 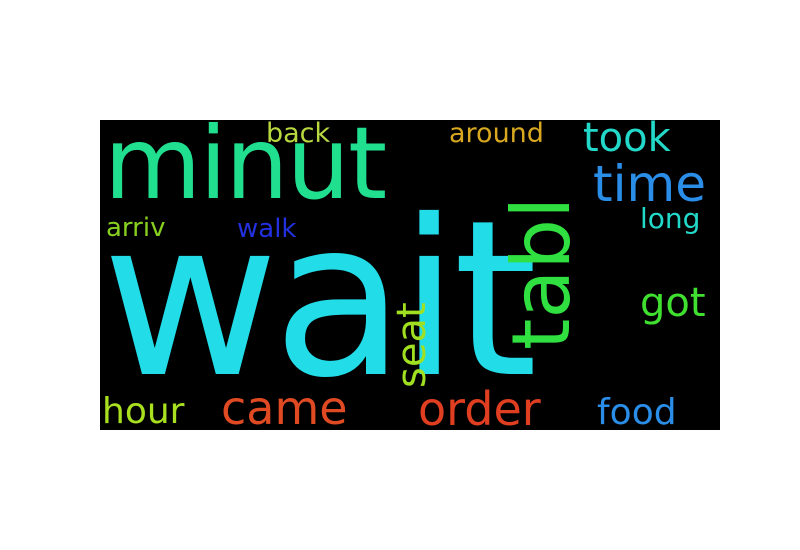 What do you see at coordinates (649, 184) in the screenshot?
I see `word-time: time` at bounding box center [649, 184].